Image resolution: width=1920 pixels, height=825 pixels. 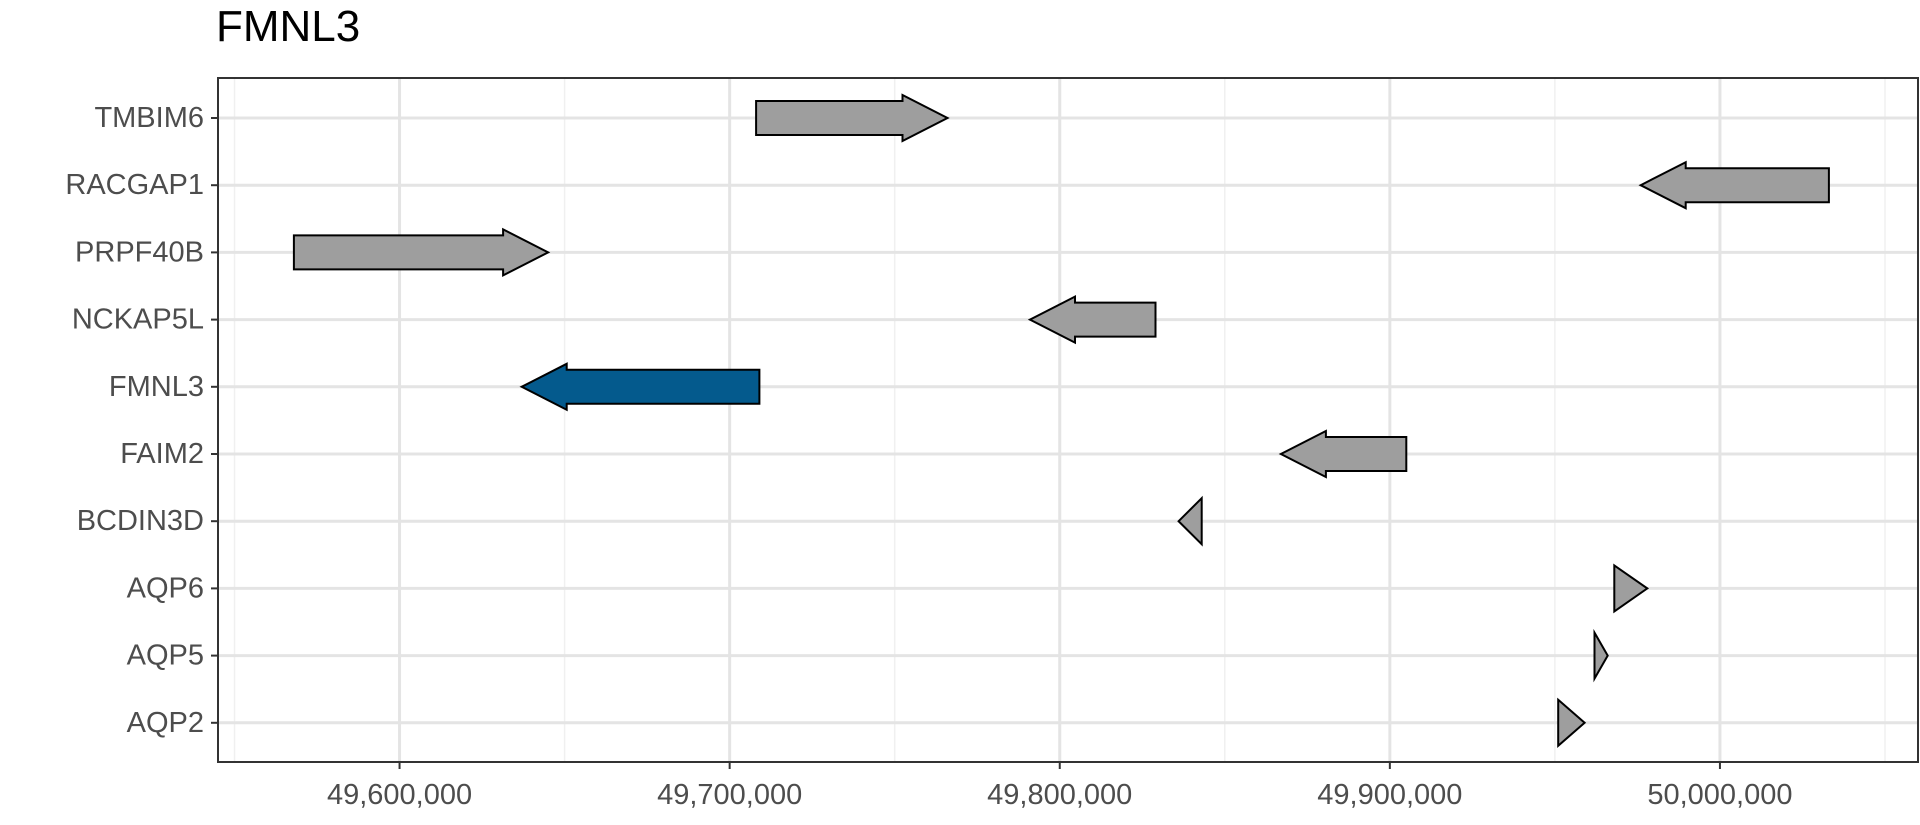 What do you see at coordinates (1734, 185) in the screenshot?
I see `gene-arrow-racgap1` at bounding box center [1734, 185].